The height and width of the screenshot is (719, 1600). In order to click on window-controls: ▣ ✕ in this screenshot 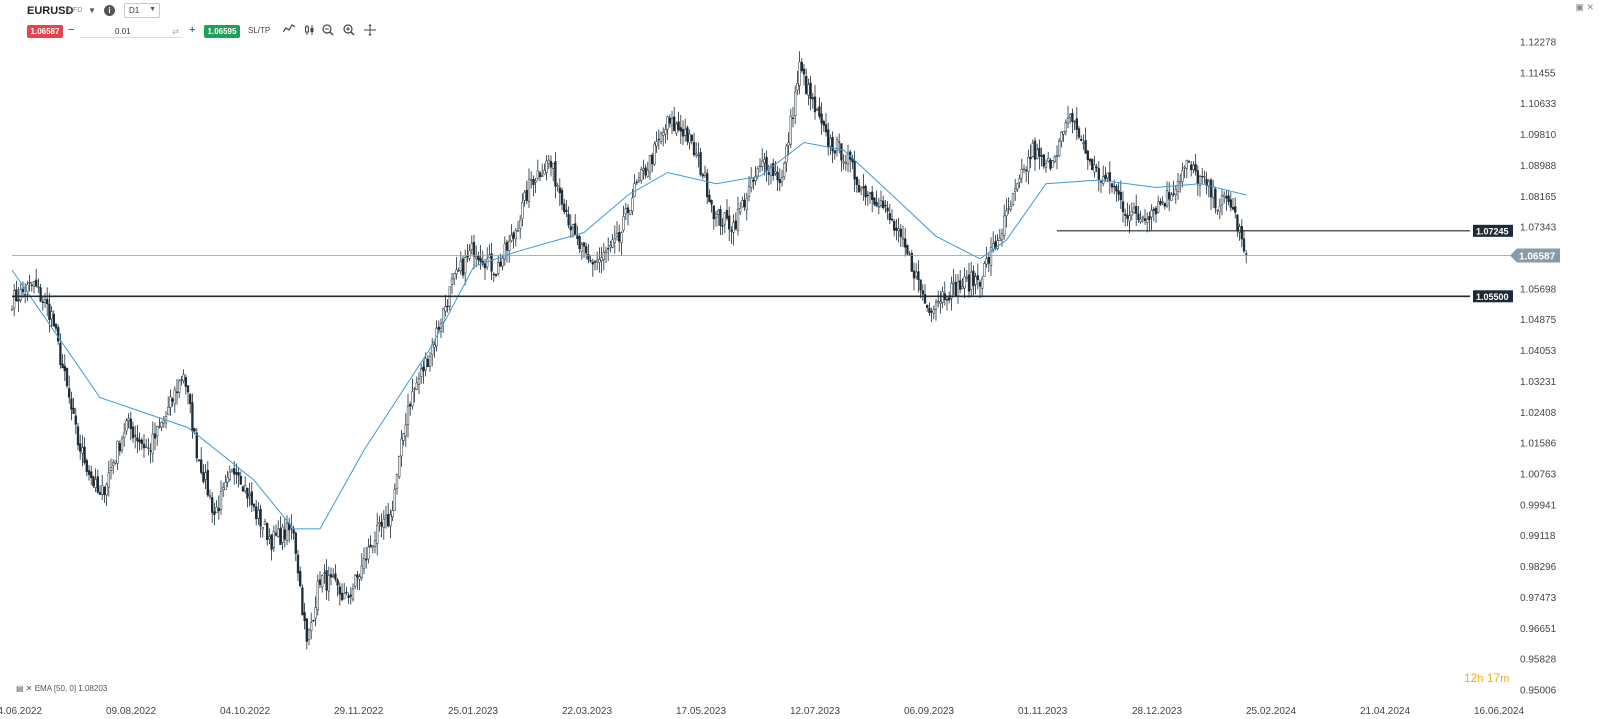, I will do `click(1584, 7)`.